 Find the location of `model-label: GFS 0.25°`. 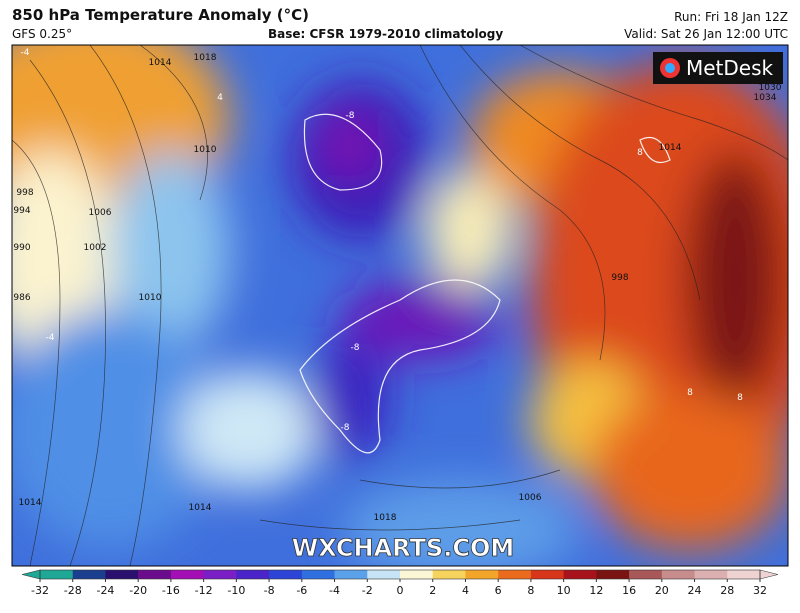

model-label: GFS 0.25° is located at coordinates (42, 34).